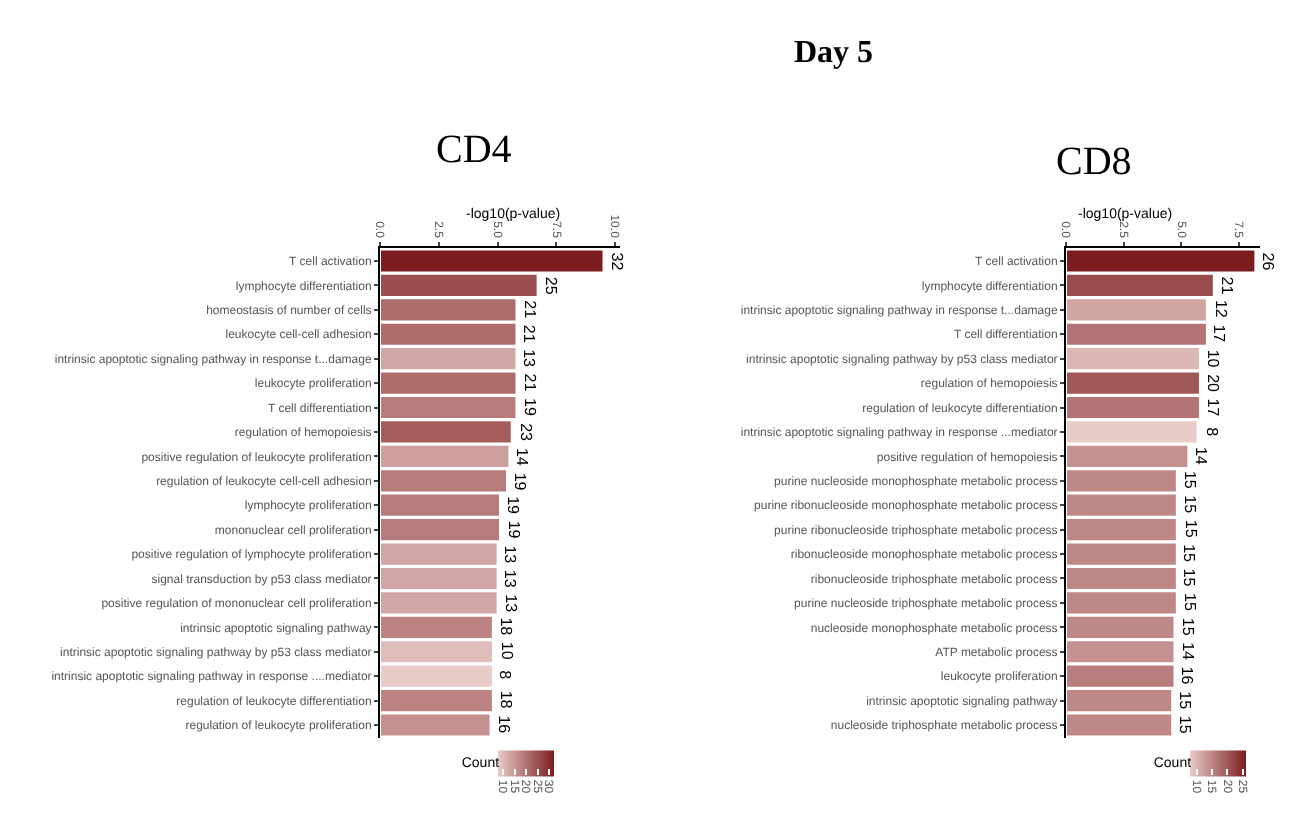  Describe the element at coordinates (834, 53) in the screenshot. I see `text: Day 5` at that location.